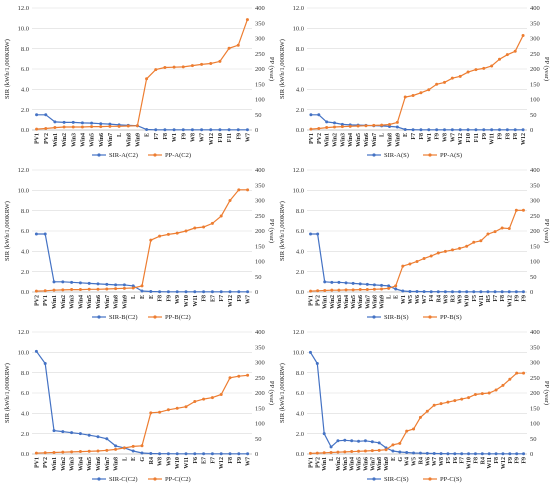 The height and width of the screenshot is (487, 550). What do you see at coordinates (535, 54) in the screenshot?
I see `y2-tick-label: 250` at bounding box center [535, 54].